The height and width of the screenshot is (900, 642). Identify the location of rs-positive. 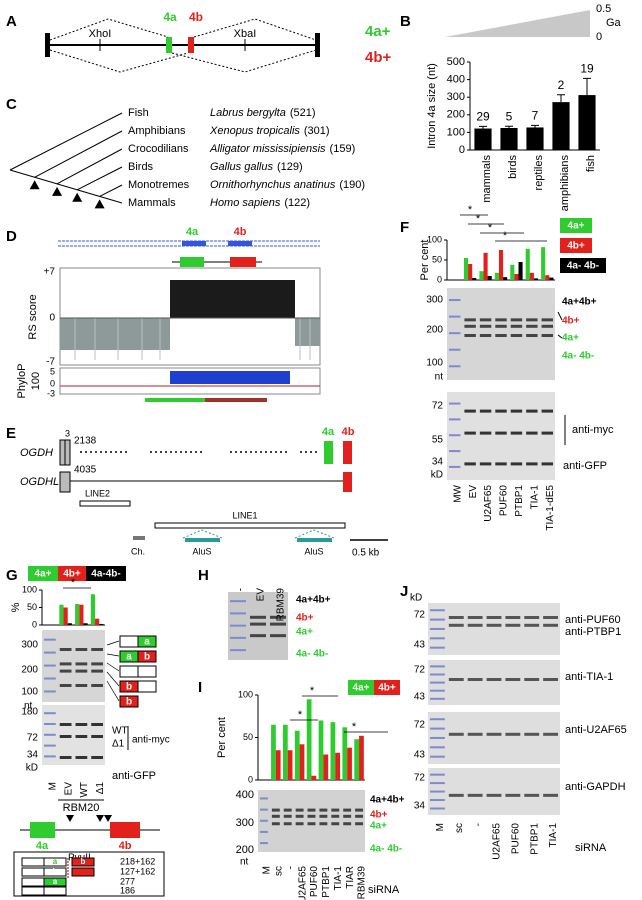
(232, 299).